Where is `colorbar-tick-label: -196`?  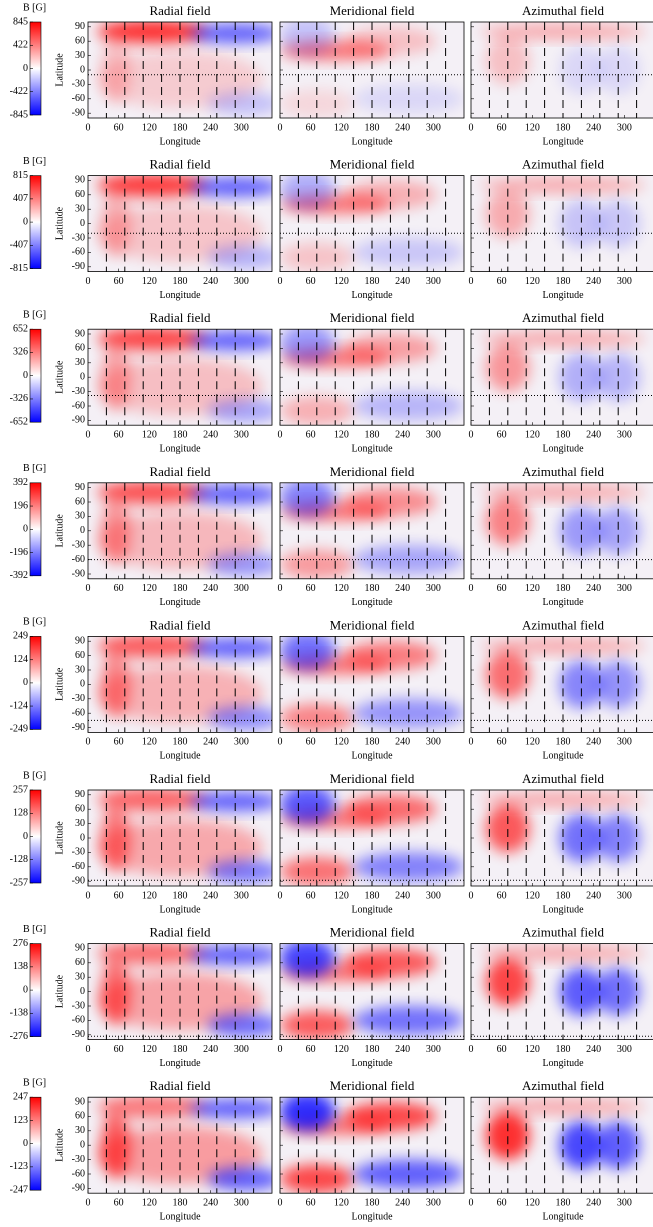
colorbar-tick-label: -196 is located at coordinates (19, 552).